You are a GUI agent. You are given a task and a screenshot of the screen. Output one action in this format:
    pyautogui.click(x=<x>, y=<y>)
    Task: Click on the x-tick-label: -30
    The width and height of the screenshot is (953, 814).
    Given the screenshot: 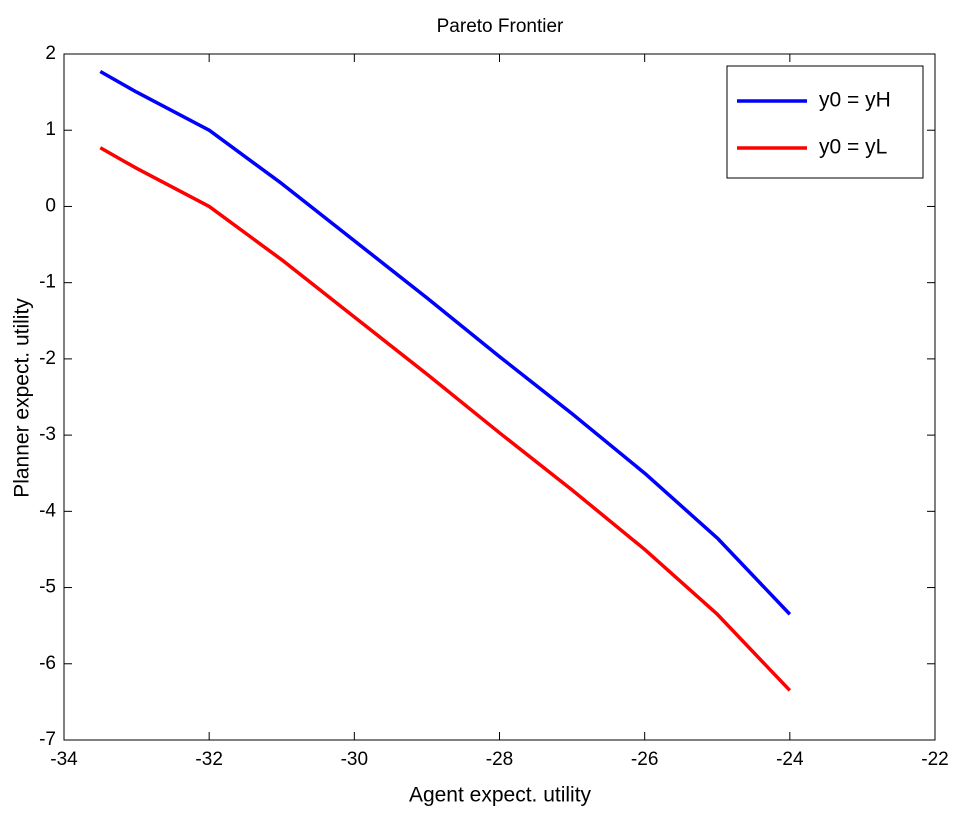 What is the action you would take?
    pyautogui.click(x=354, y=759)
    